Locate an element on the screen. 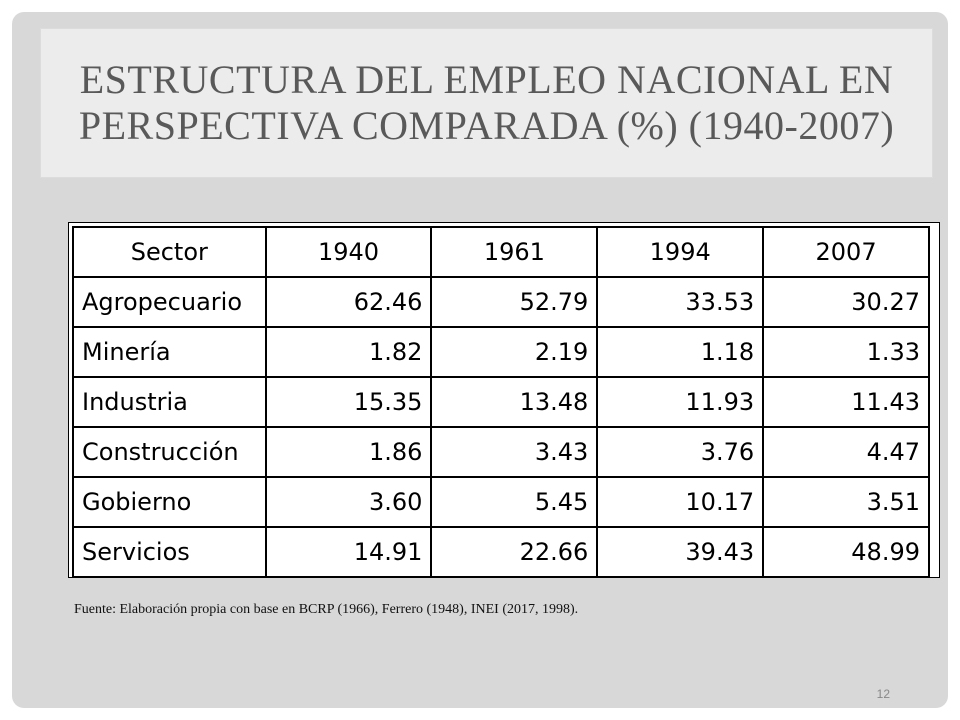 This screenshot has width=960, height=720. value-cell: 4.47 is located at coordinates (846, 452).